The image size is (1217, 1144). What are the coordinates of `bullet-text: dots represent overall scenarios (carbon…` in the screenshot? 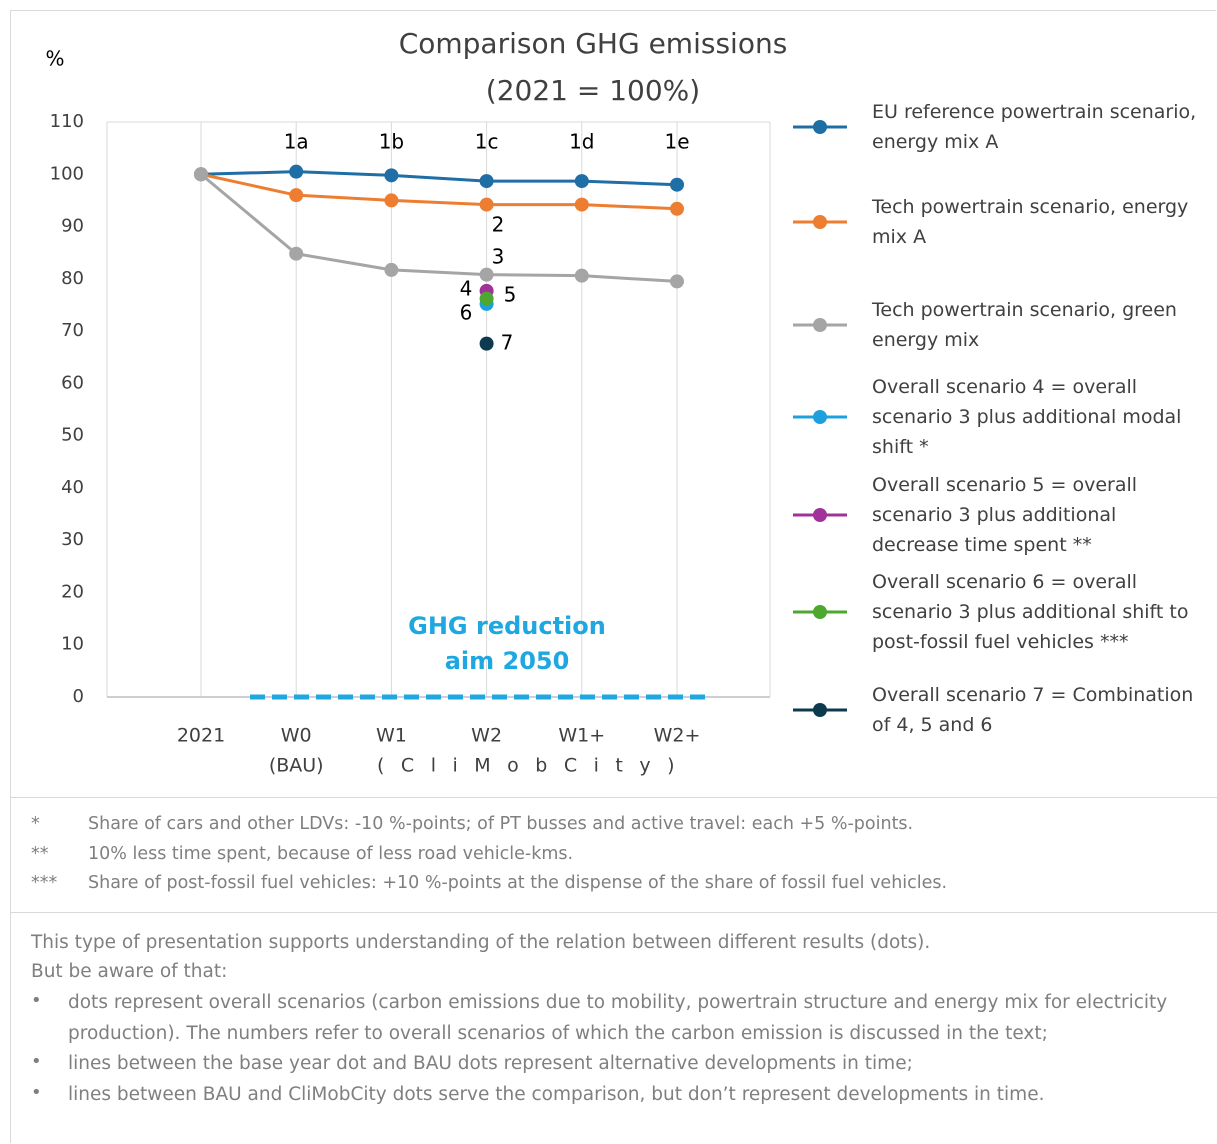 It's located at (618, 1018).